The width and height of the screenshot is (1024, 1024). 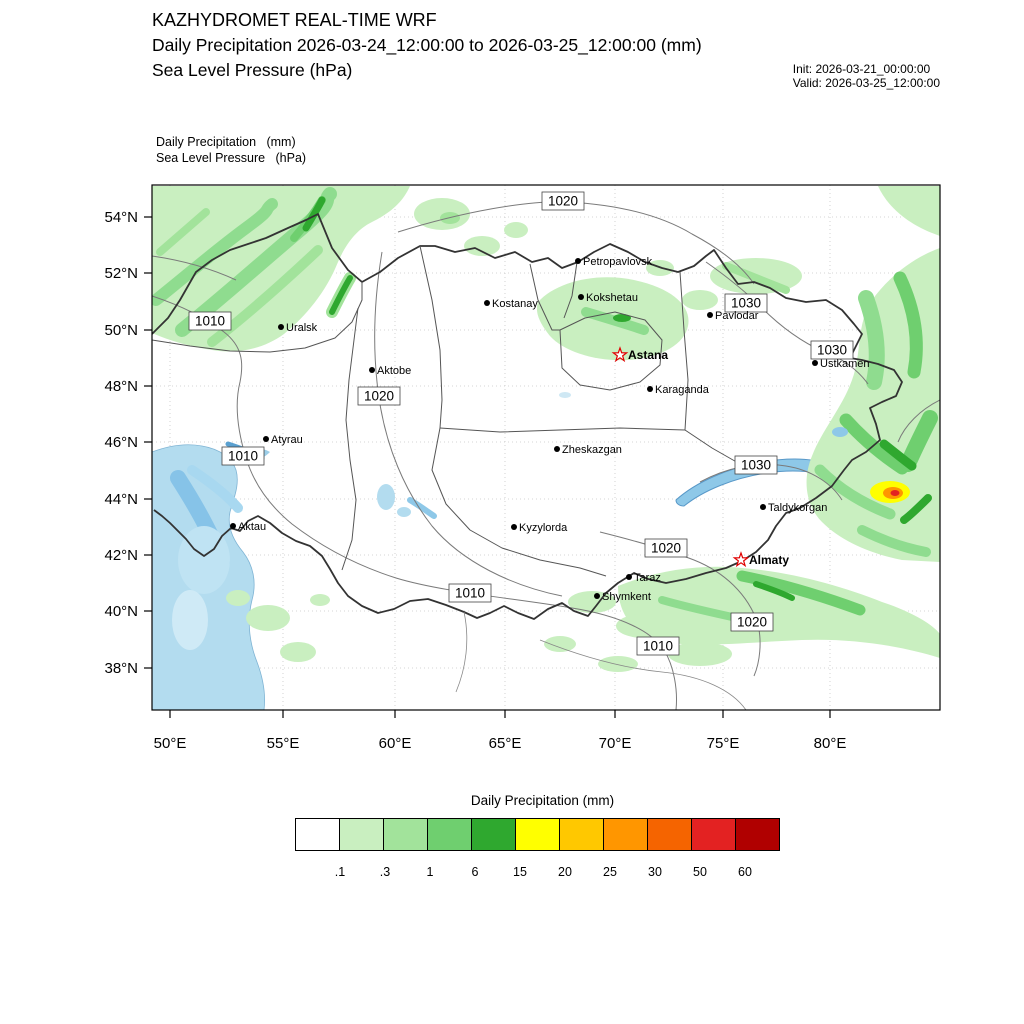 I want to click on svg-text: 70°E, so click(x=615, y=743).